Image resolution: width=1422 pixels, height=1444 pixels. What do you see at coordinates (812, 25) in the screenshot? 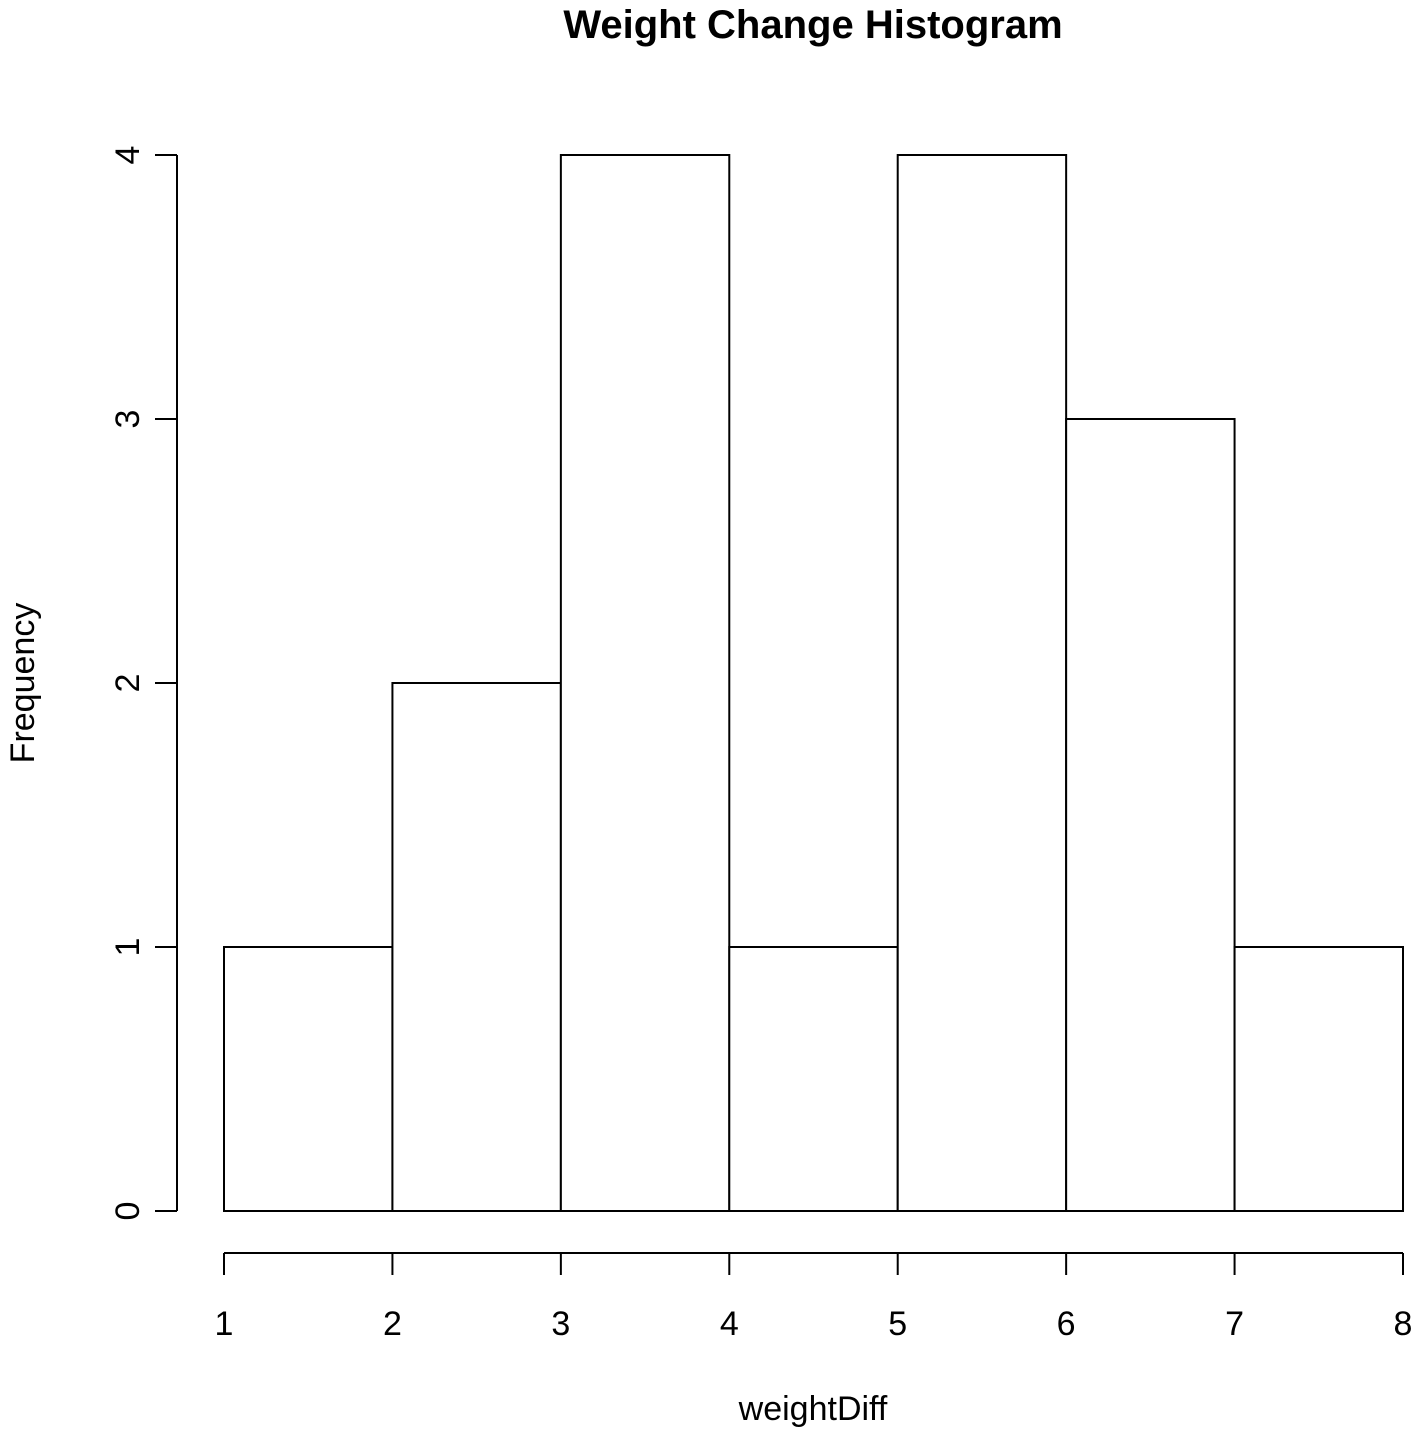
I see `chart-title: Weight Change Histogram` at bounding box center [812, 25].